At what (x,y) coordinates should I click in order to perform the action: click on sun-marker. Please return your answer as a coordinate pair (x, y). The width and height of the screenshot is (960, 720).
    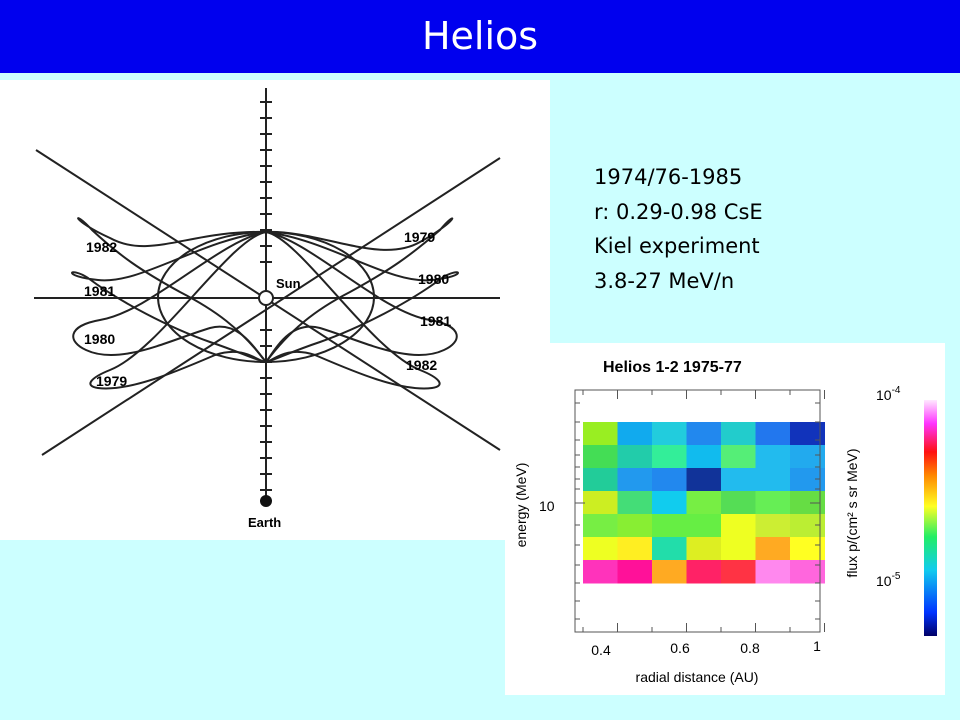
    Looking at the image, I should click on (266, 298).